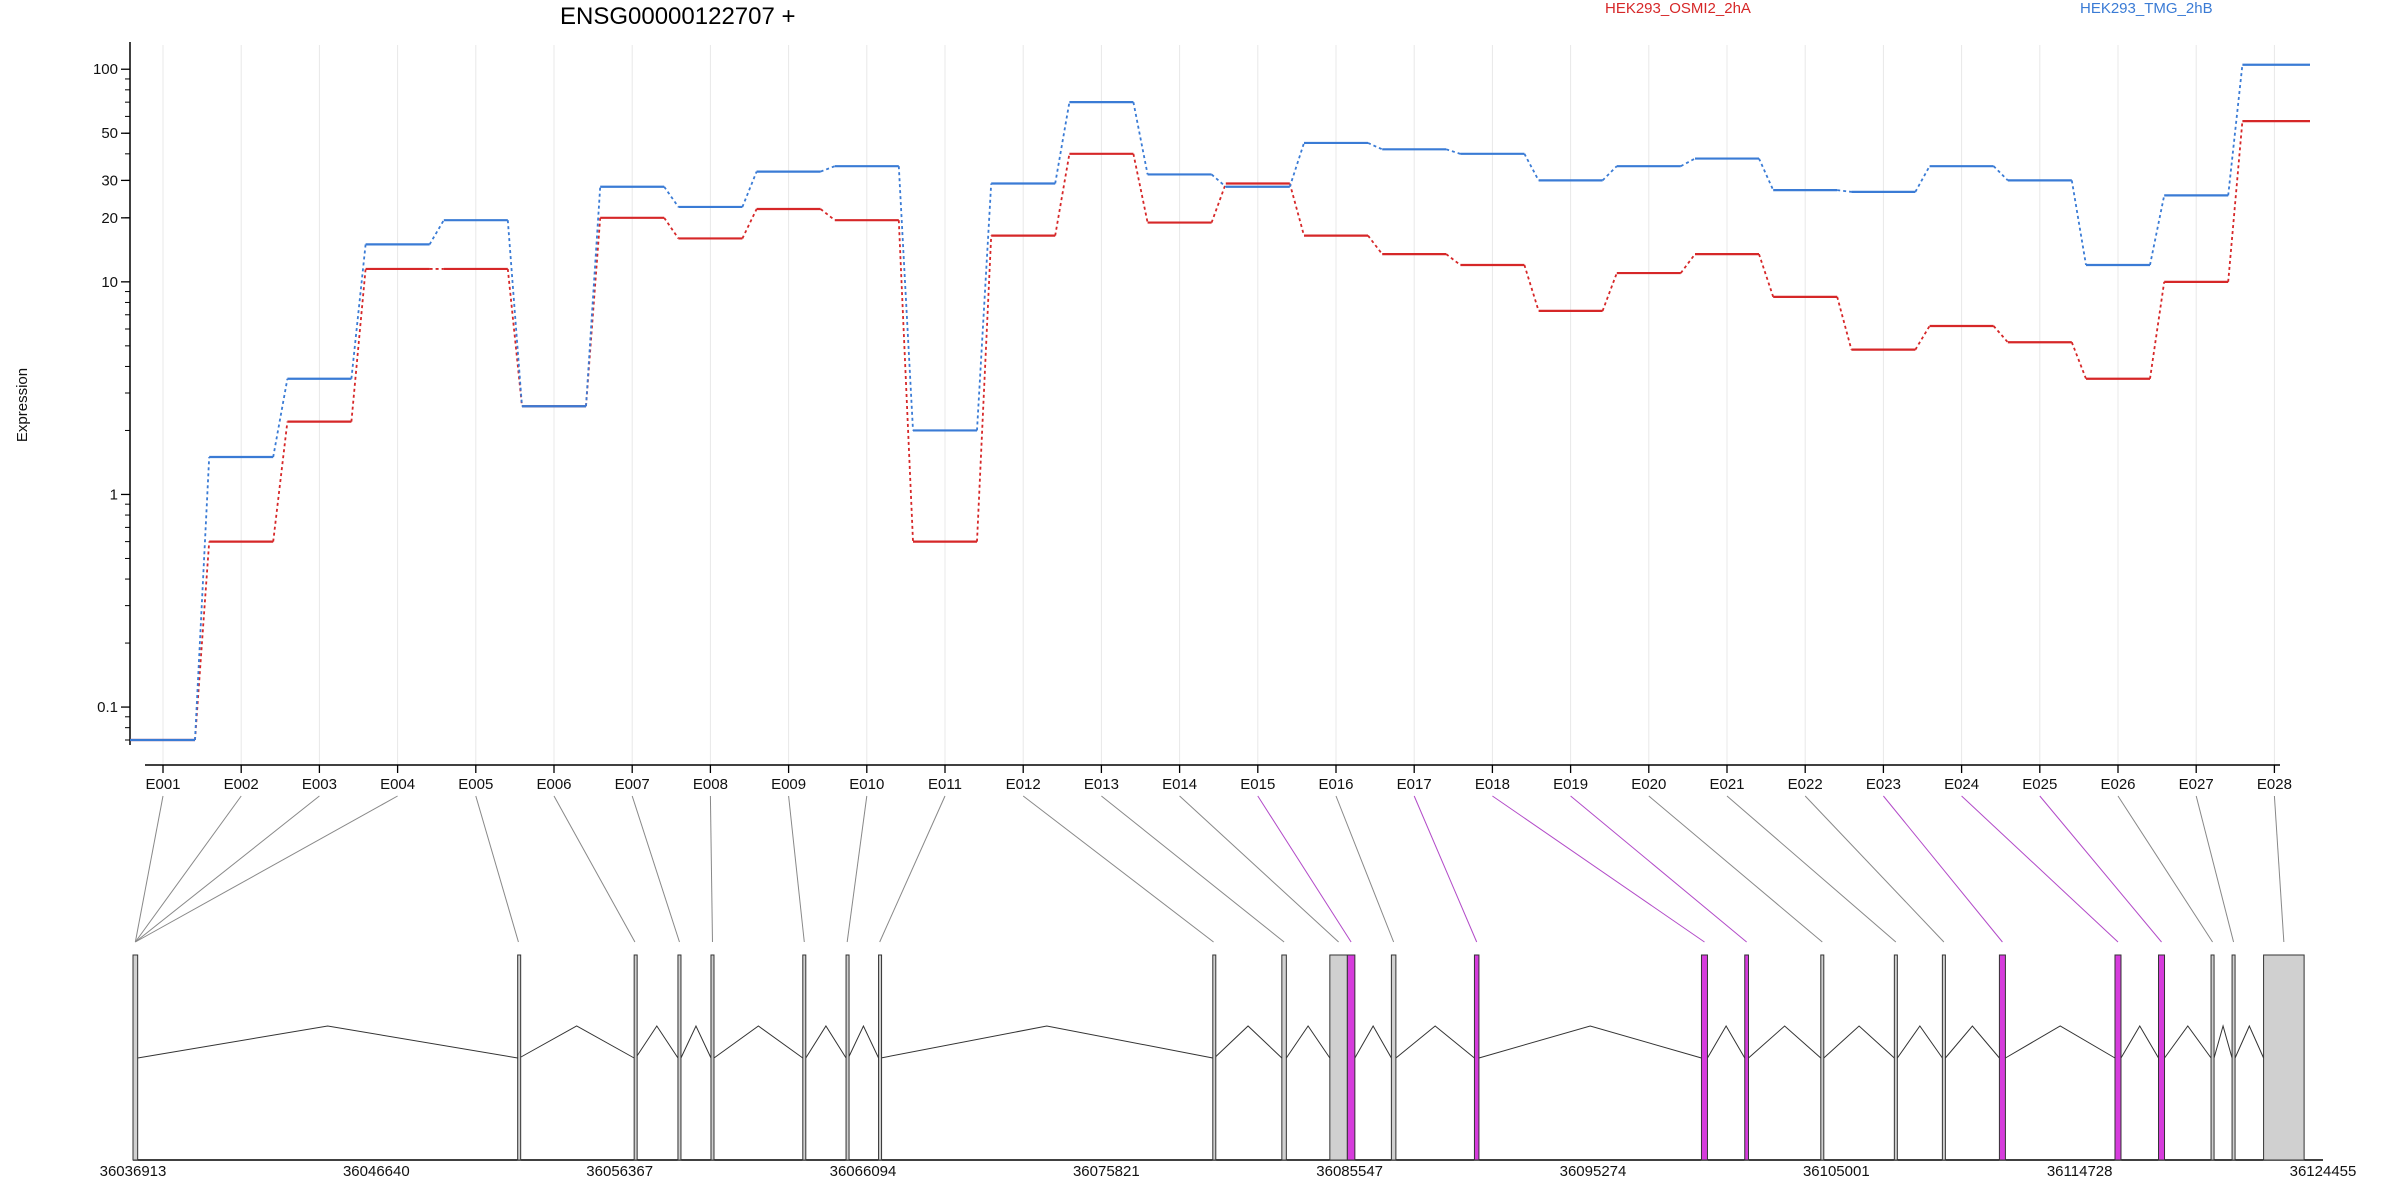 This screenshot has width=2400, height=1200. What do you see at coordinates (1492, 784) in the screenshot?
I see `x-tick-label-E018: E018` at bounding box center [1492, 784].